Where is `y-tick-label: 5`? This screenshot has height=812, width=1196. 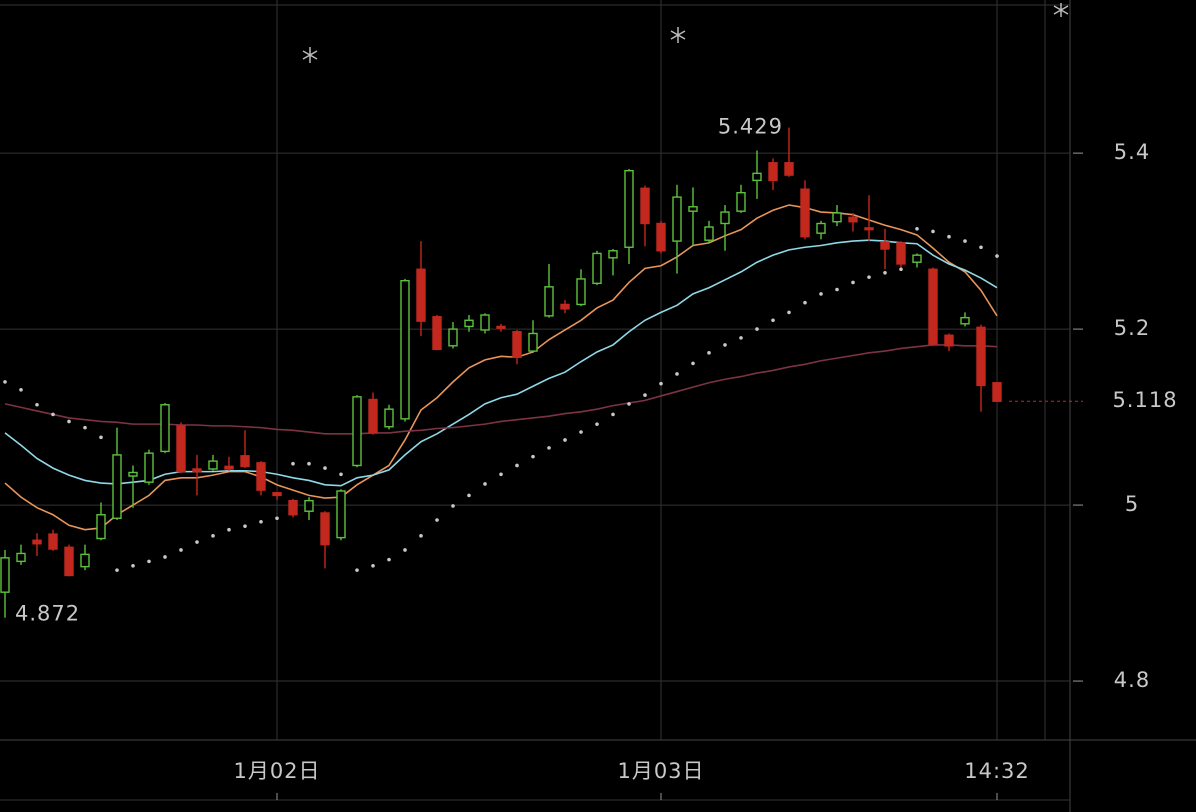
y-tick-label: 5 is located at coordinates (1132, 504).